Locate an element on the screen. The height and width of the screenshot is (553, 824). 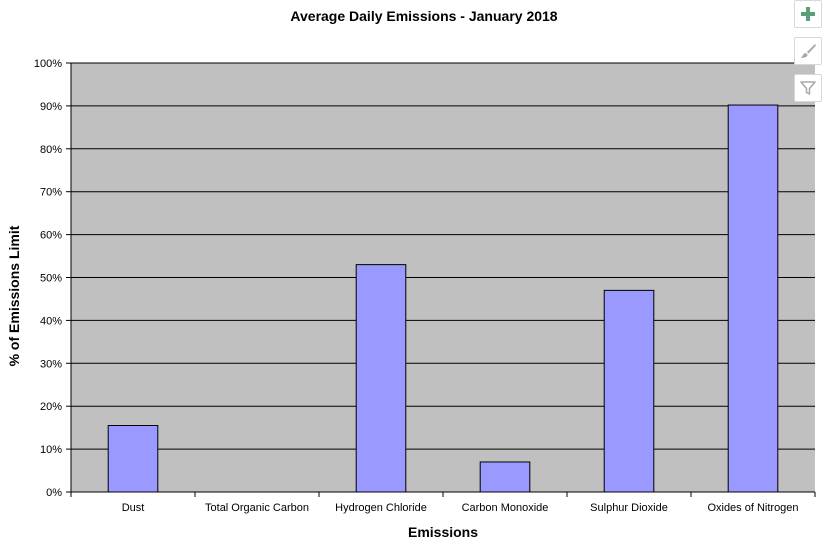
y-tick-label: 50% is located at coordinates (51, 279).